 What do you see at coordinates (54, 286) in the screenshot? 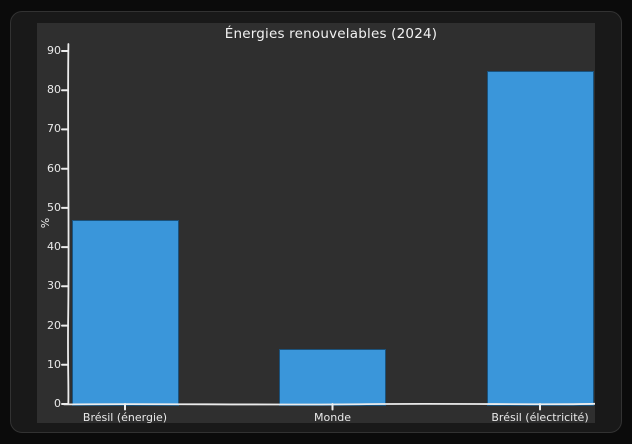
I see `y-tick-label-30: 30` at bounding box center [54, 286].